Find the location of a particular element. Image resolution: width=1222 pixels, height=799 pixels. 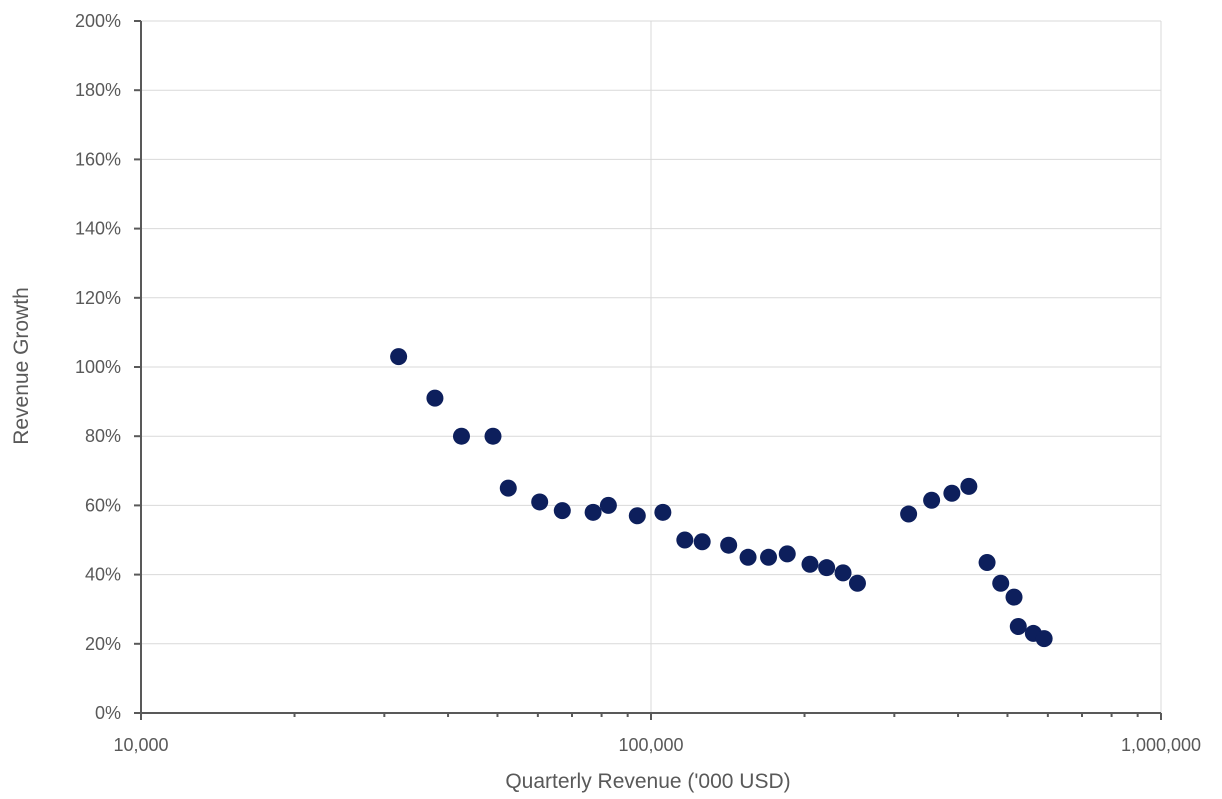

y-tick-label: 200% is located at coordinates (98, 21).